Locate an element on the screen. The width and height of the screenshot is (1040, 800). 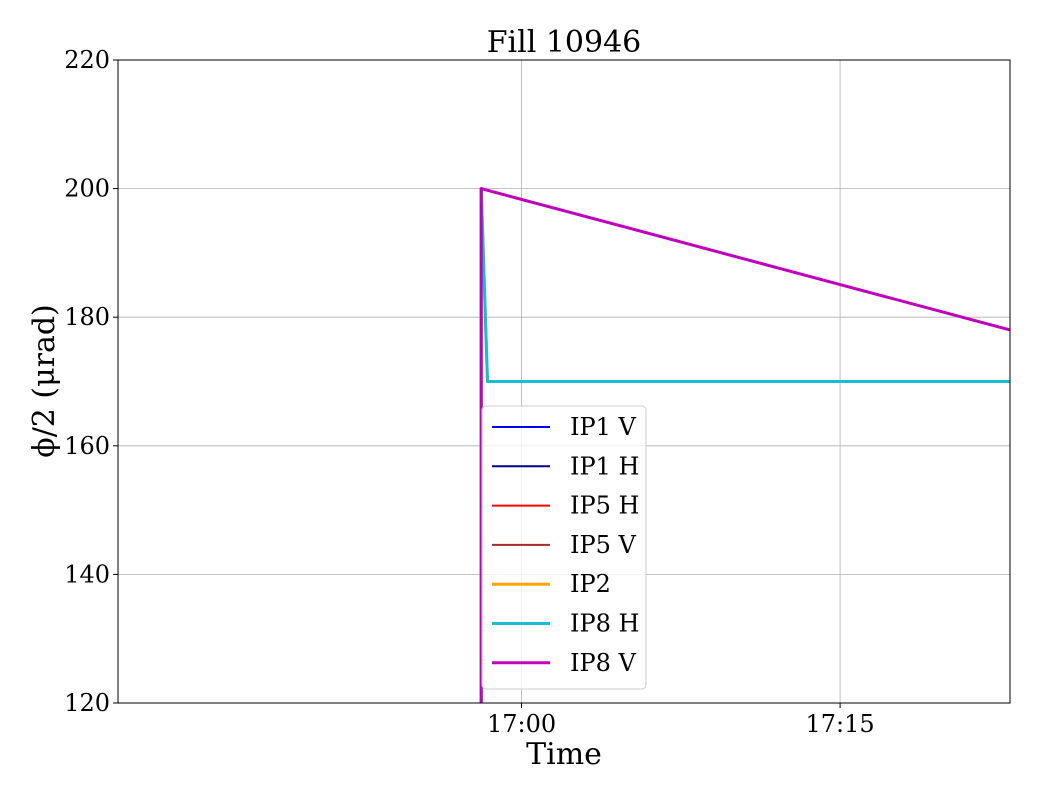
legend-label: IP2 is located at coordinates (590, 584).